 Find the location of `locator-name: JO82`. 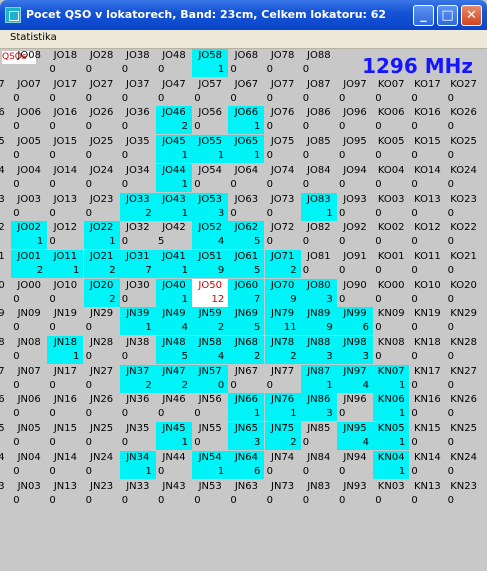

locator-name: JO82 is located at coordinates (319, 228).